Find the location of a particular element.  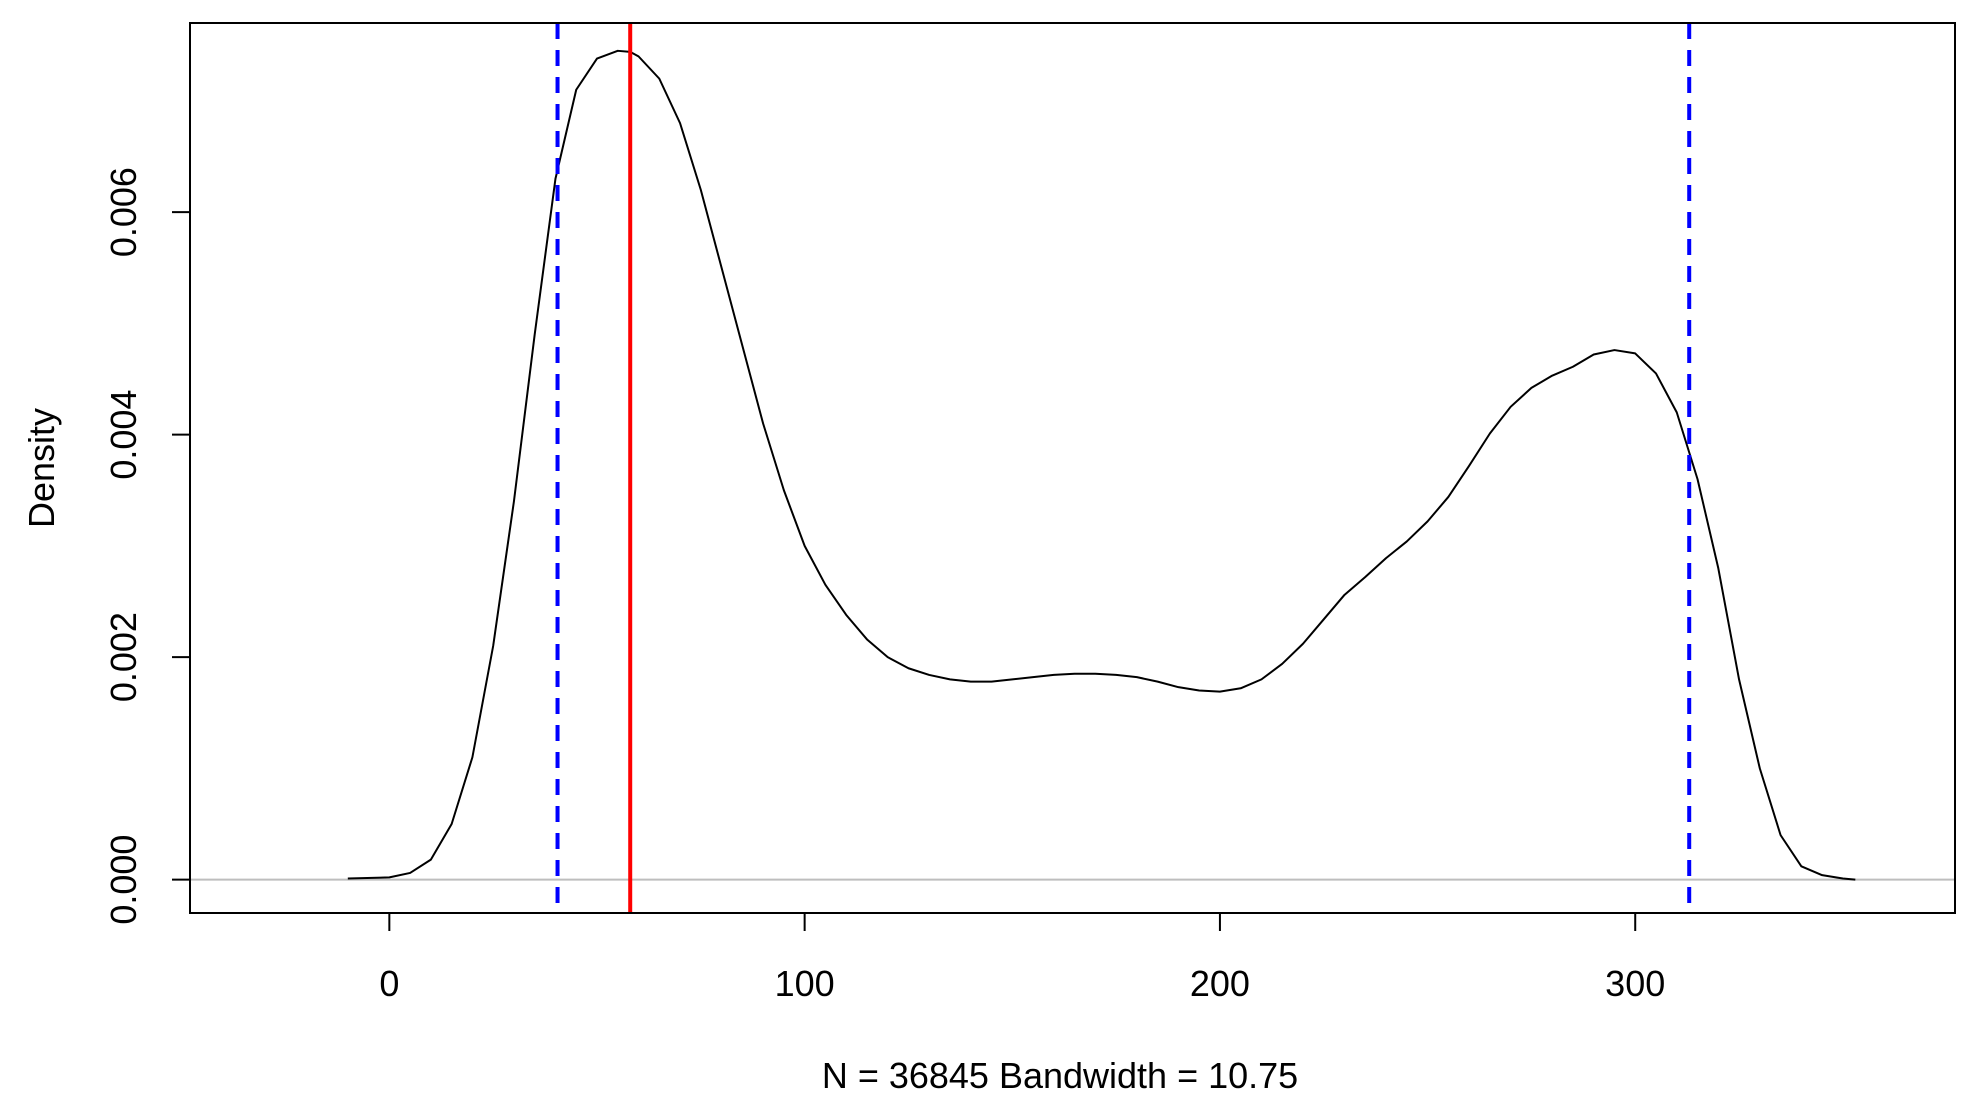

y-axis-title: Density is located at coordinates (41, 468).